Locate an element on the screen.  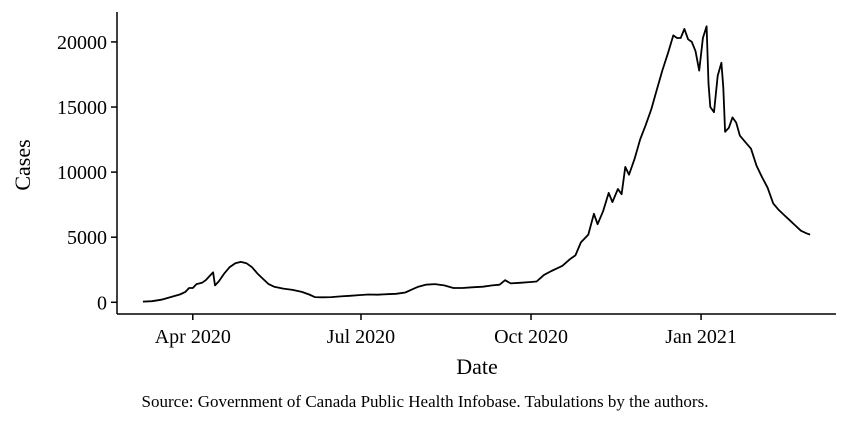
y-tick-label: 20000 is located at coordinates (82, 43).